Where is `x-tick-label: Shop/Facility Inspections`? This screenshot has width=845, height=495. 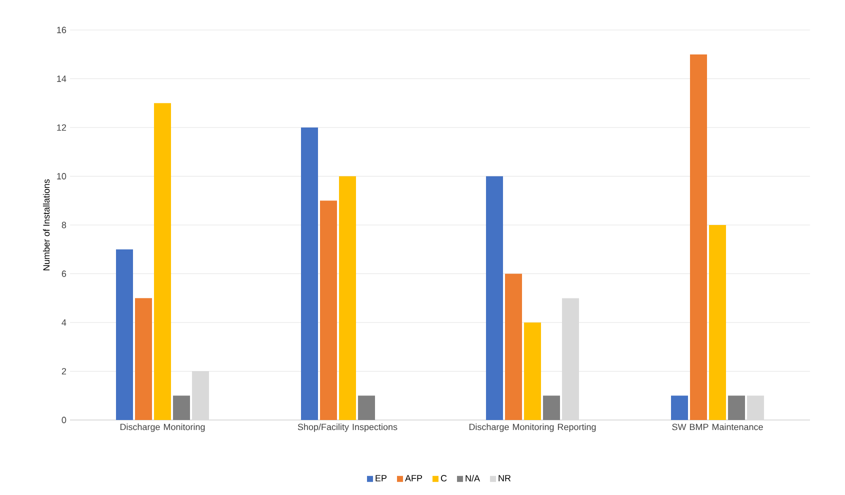 x-tick-label: Shop/Facility Inspections is located at coordinates (348, 428).